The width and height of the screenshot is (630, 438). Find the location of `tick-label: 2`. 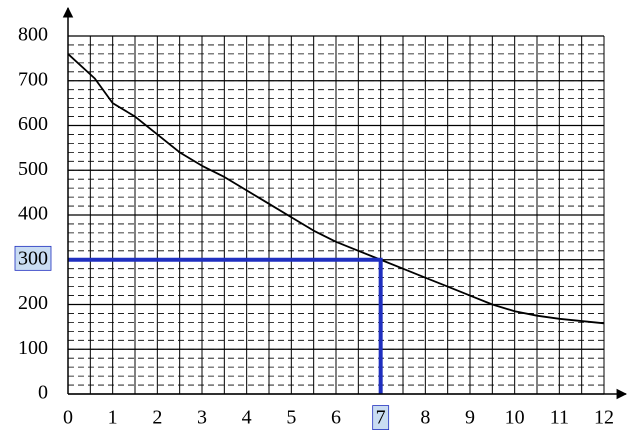

tick-label: 2 is located at coordinates (157, 418).